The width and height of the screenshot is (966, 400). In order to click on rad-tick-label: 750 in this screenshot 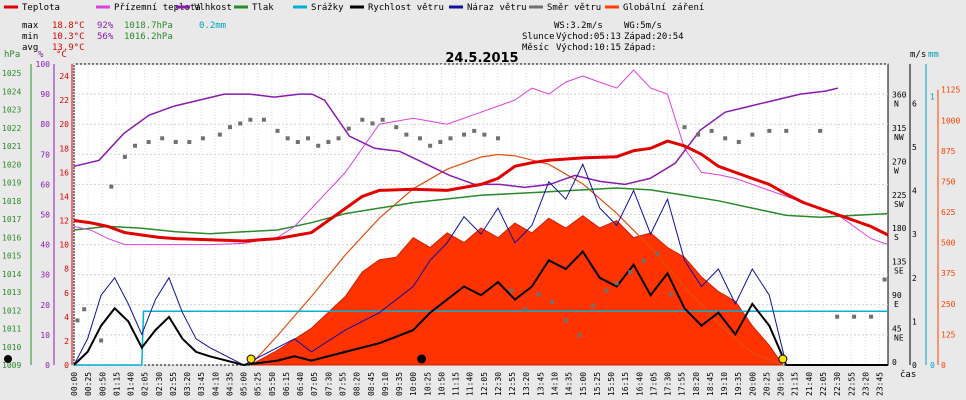, I will do `click(948, 181)`.